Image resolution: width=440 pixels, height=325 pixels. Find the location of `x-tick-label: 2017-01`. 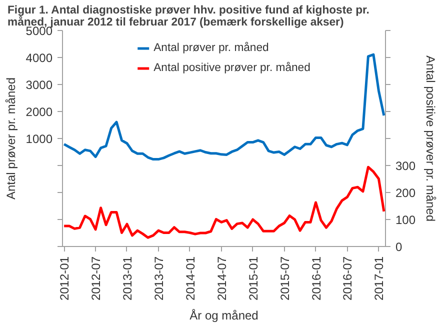

x-tick-label: 2017-01 is located at coordinates (379, 278).